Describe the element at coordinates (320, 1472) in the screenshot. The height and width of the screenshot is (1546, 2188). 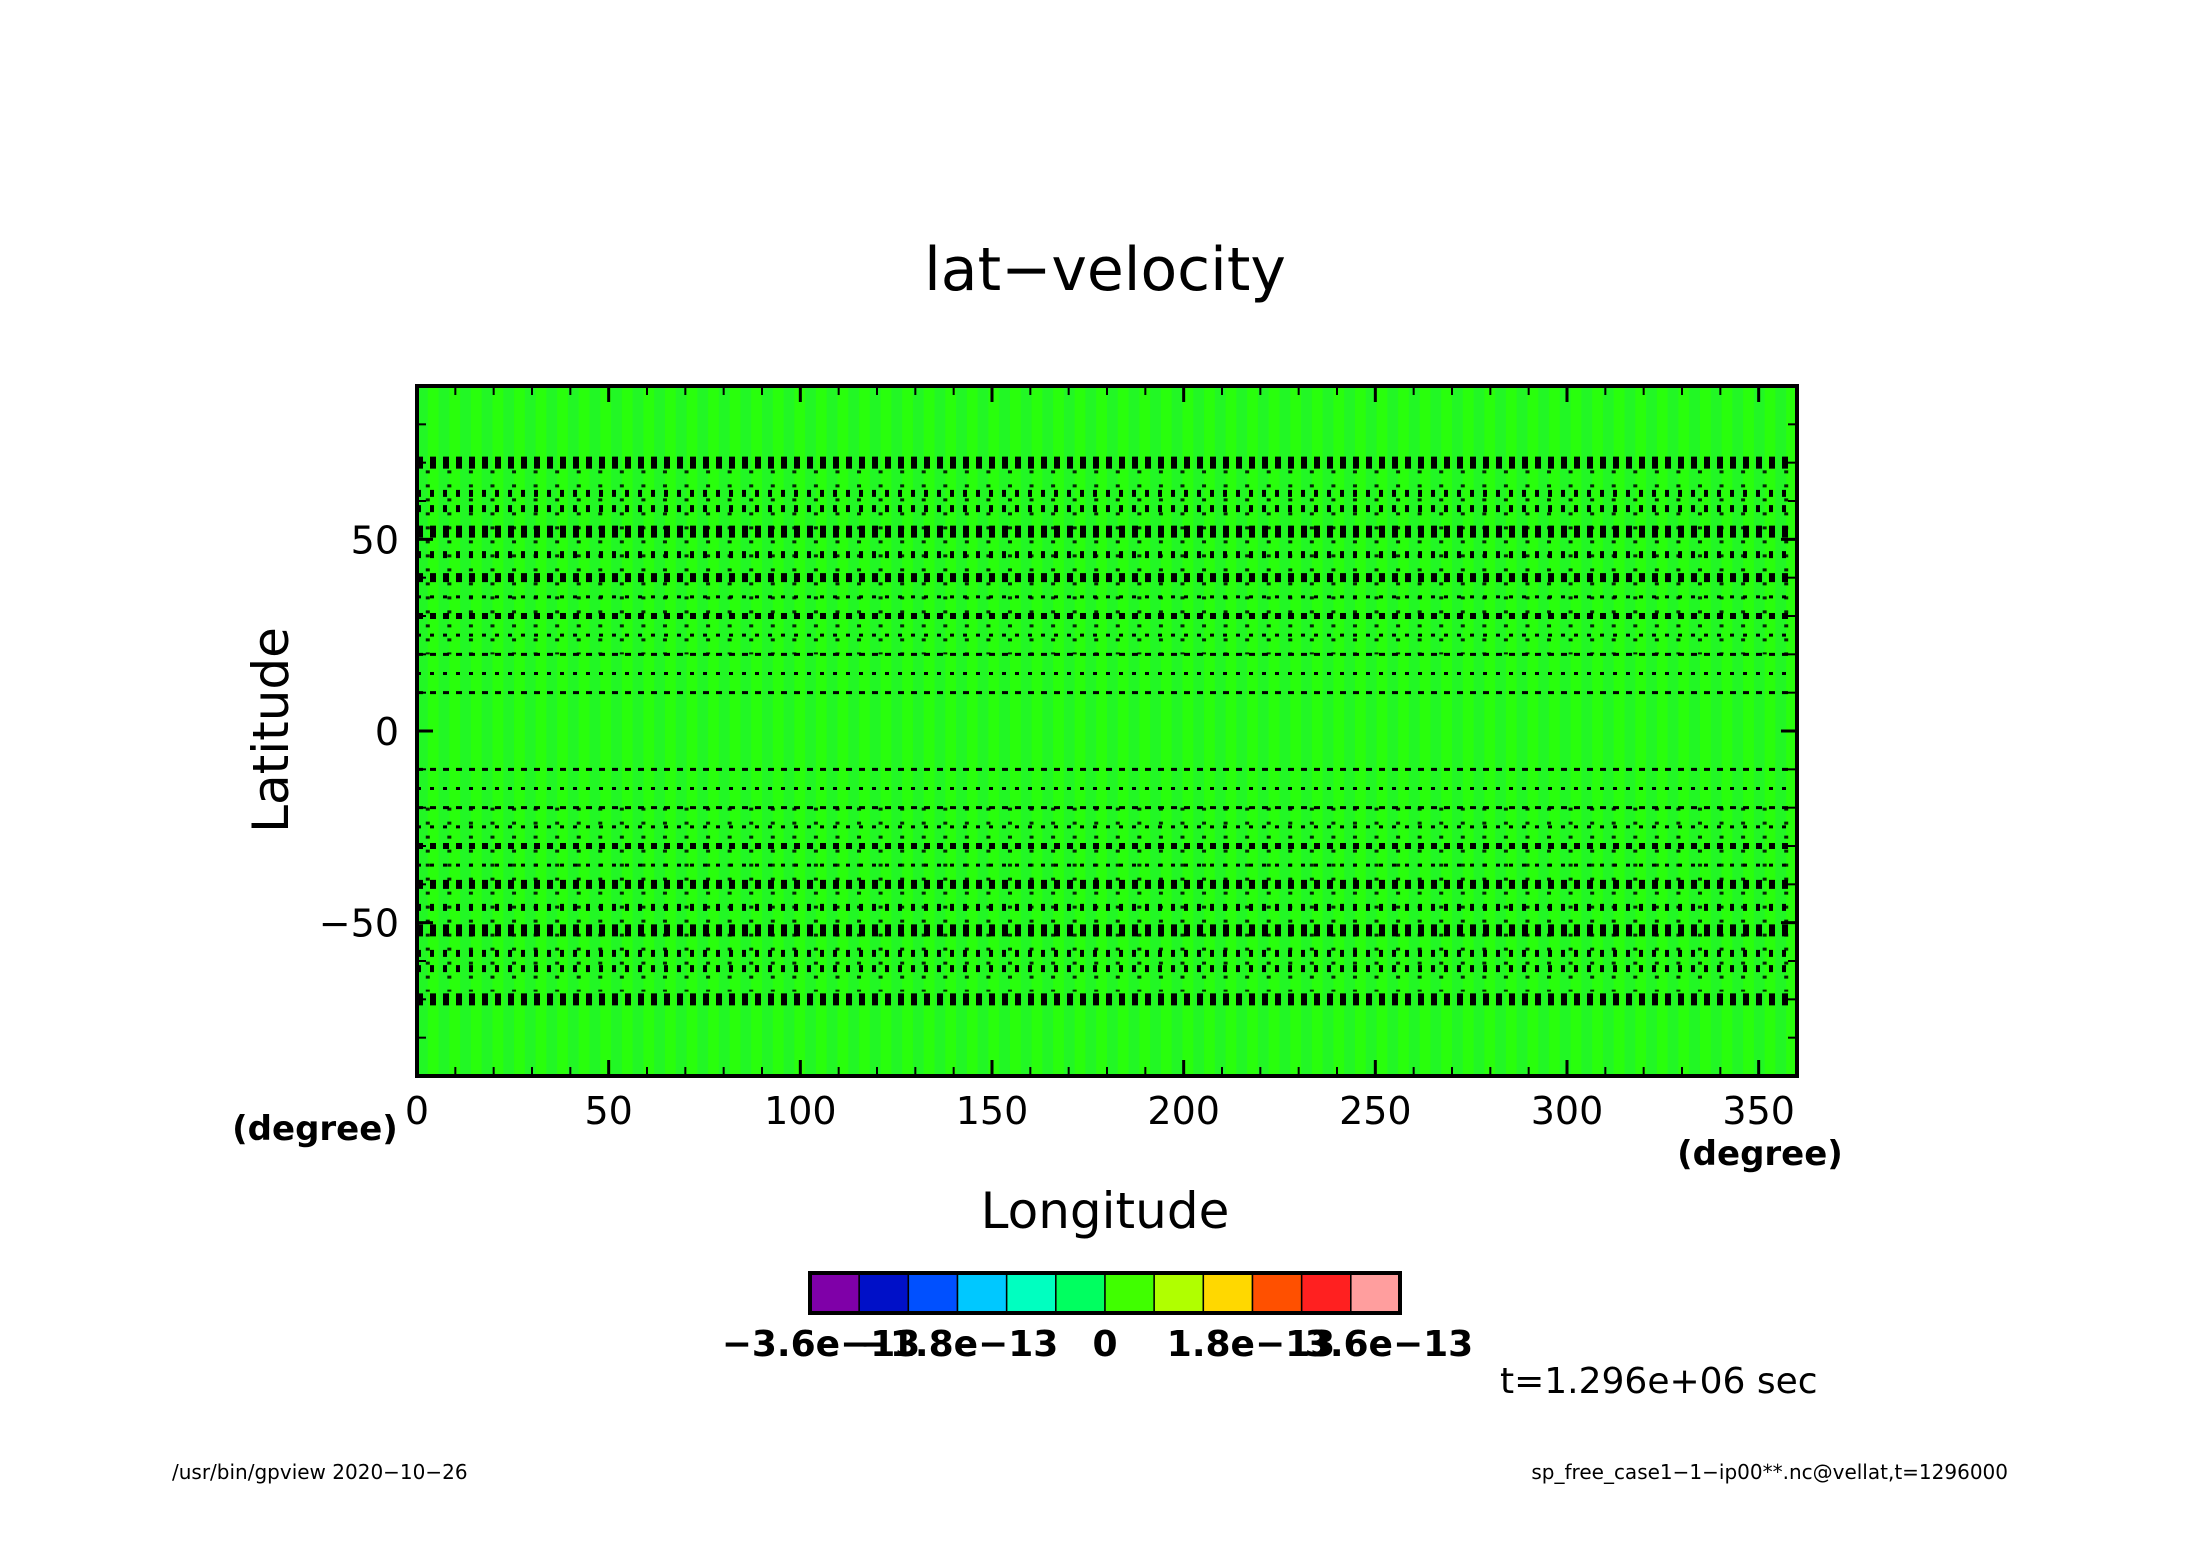
I see `footer-left-text: /usr/bin/gpview 2020−10−26` at that location.